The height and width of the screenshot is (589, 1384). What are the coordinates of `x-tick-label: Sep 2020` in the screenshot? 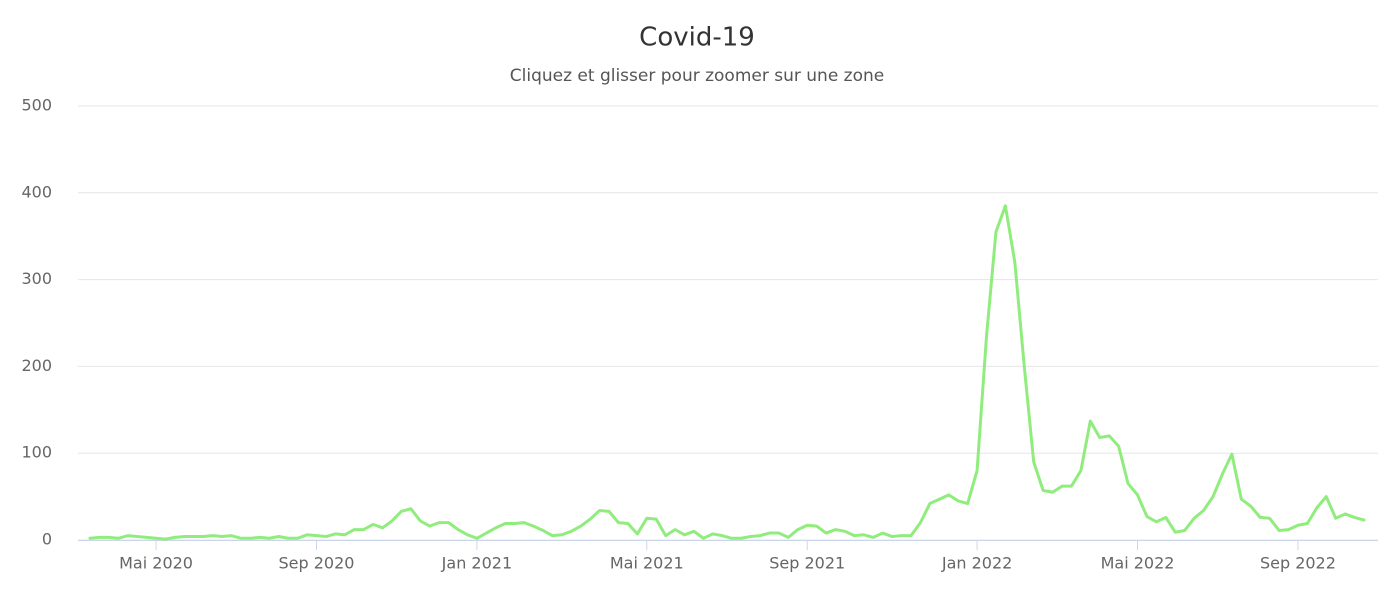 It's located at (317, 563).